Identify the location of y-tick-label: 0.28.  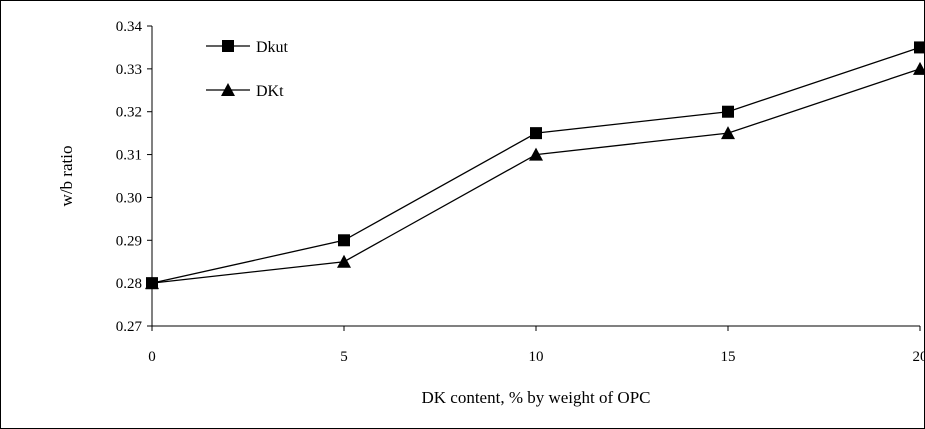
(129, 284).